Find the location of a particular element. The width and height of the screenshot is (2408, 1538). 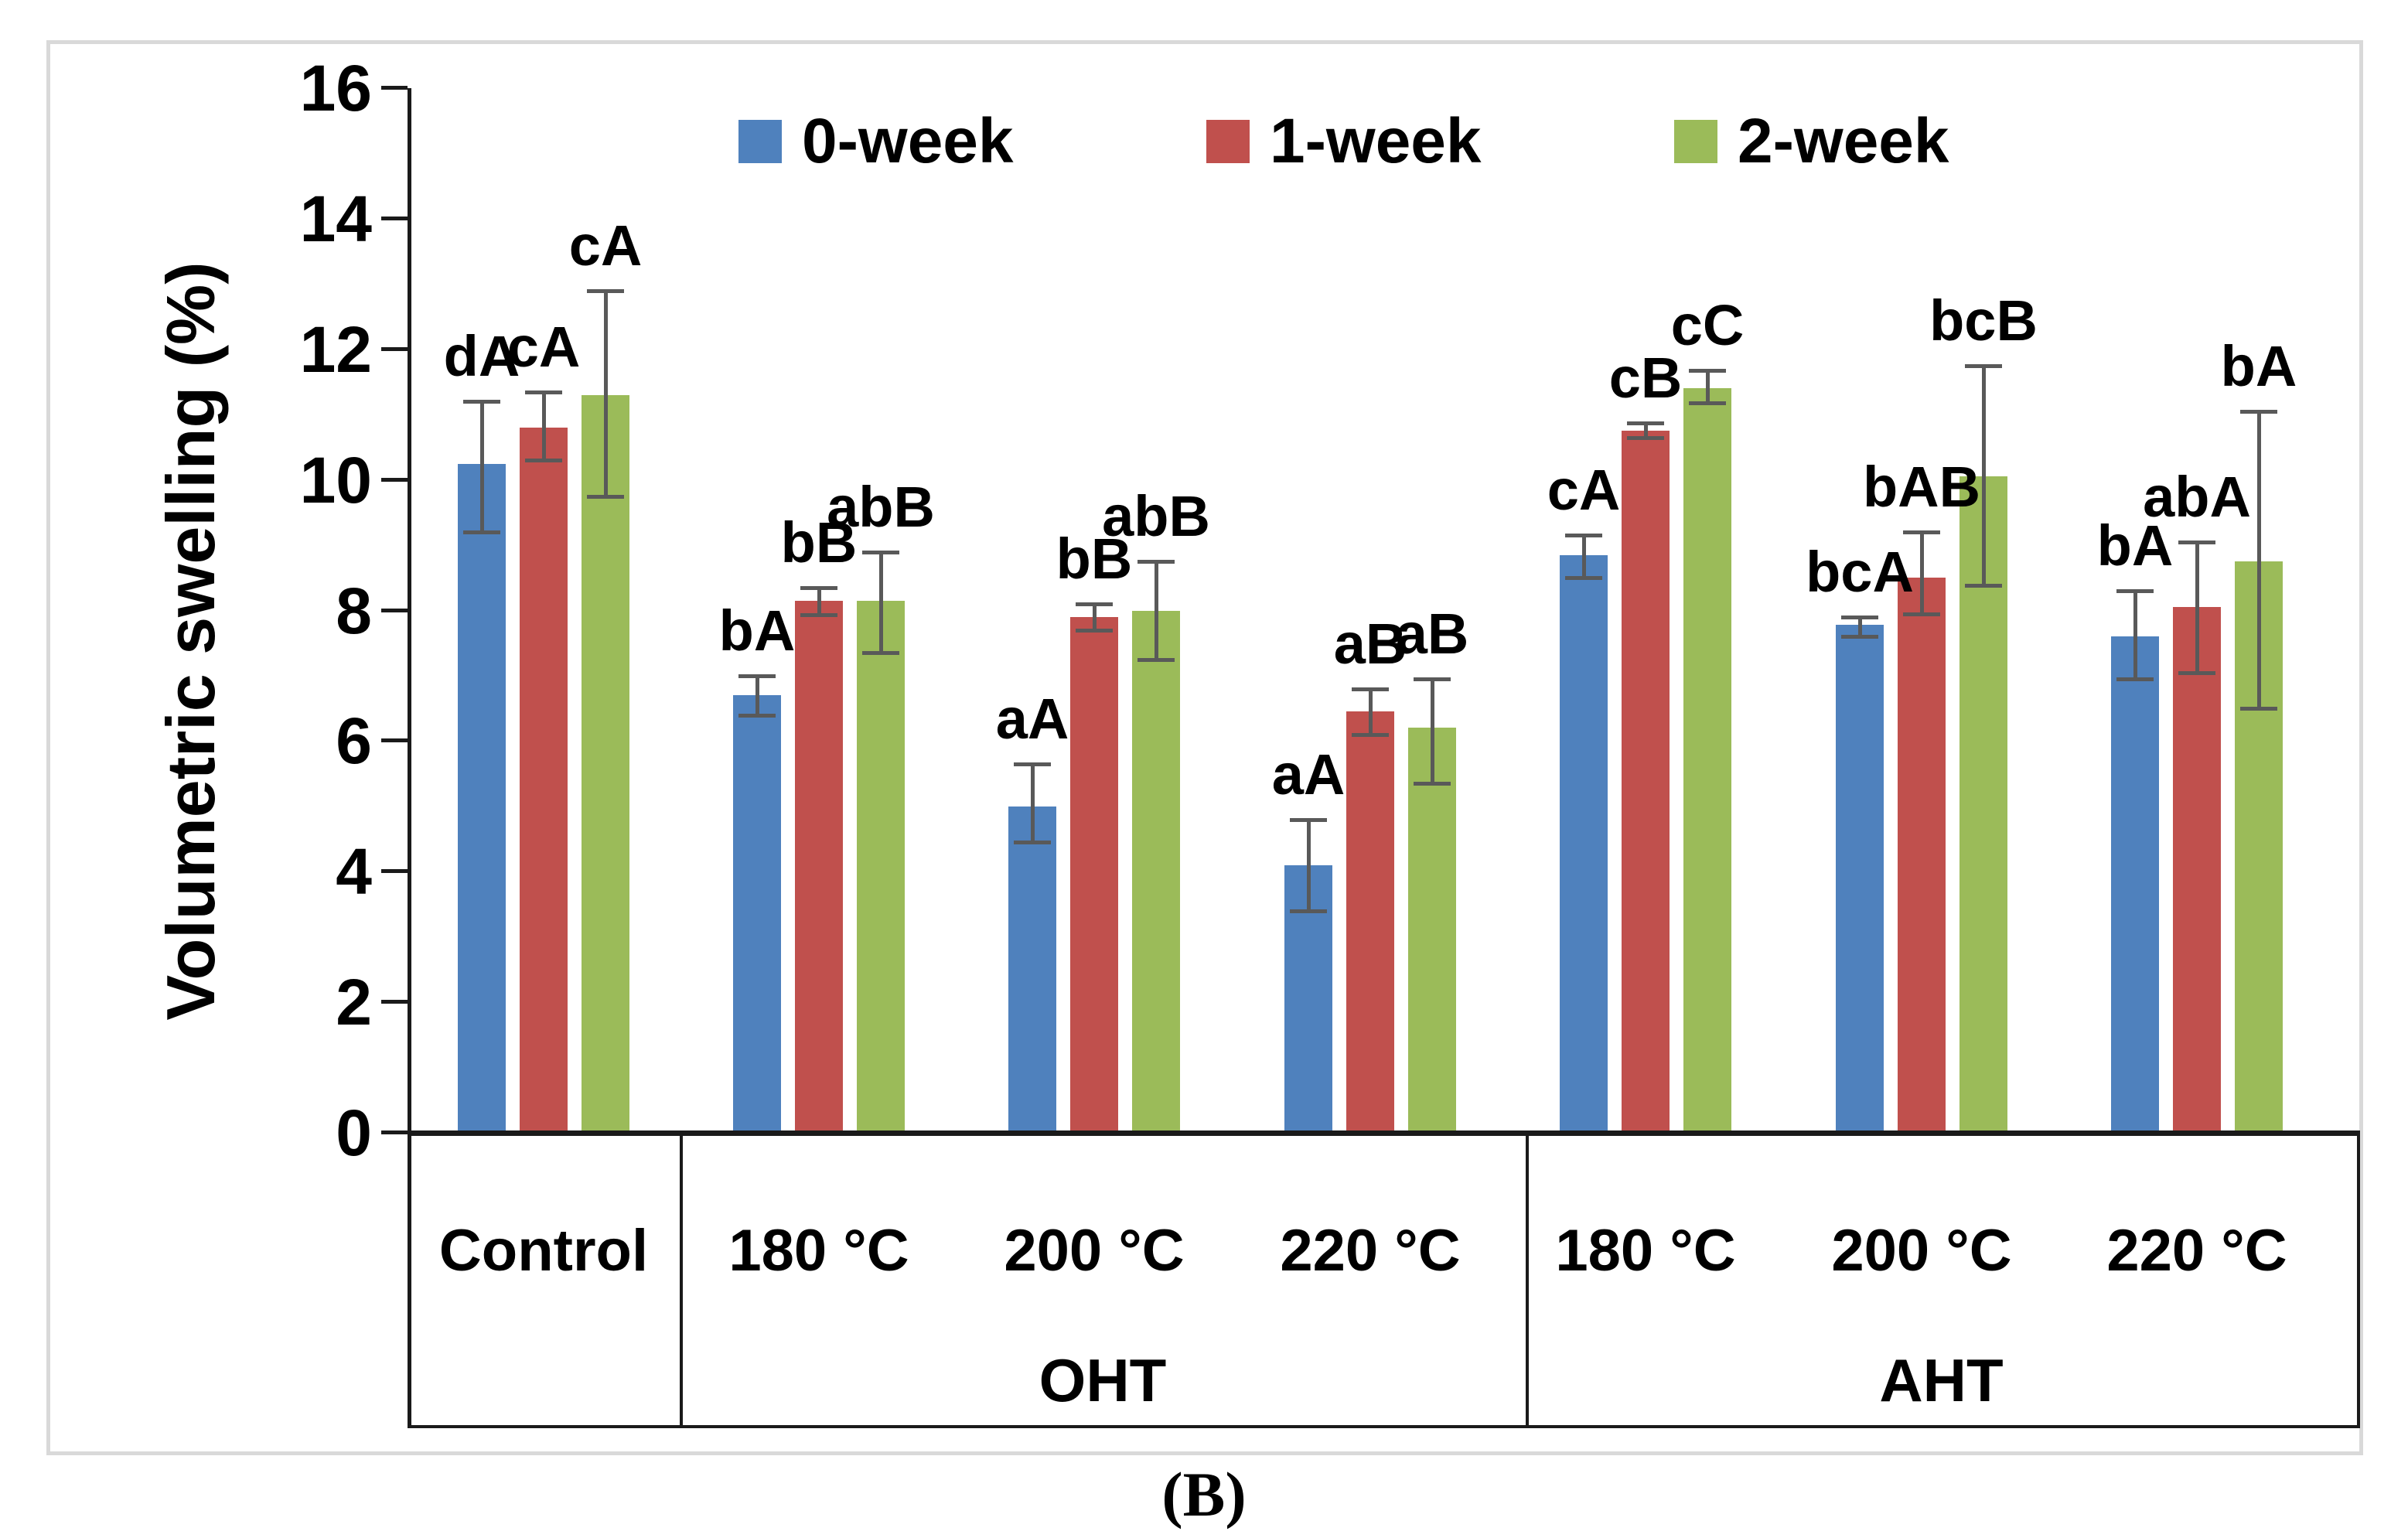

significance-label-2-week-1: cA is located at coordinates (605, 246).